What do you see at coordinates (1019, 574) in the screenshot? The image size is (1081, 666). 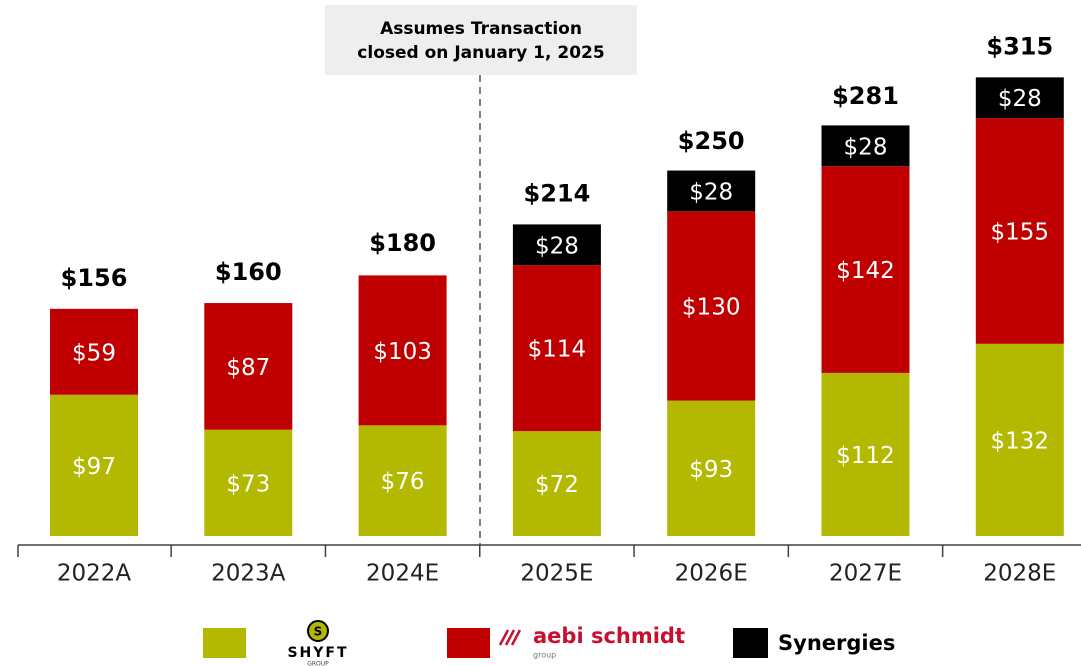 I see `x-tick-label: 2028E` at bounding box center [1019, 574].